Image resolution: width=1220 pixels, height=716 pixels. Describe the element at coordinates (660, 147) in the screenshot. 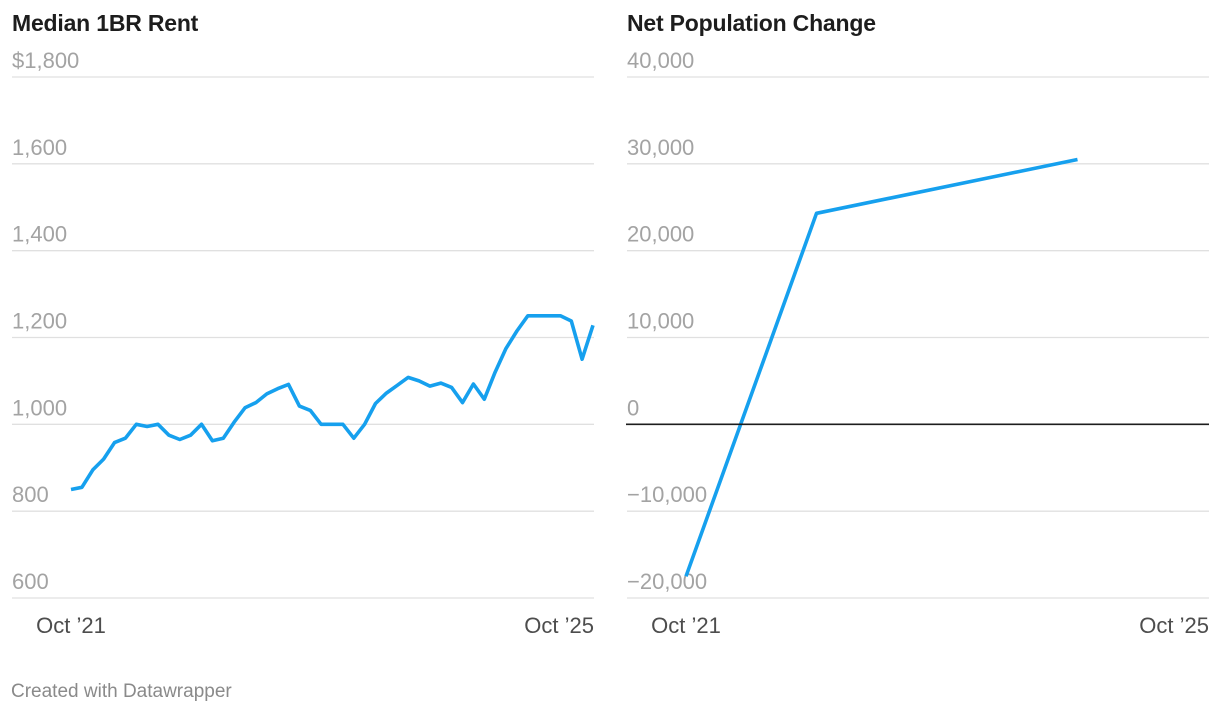

I see `y-tick-label: 30,000` at that location.